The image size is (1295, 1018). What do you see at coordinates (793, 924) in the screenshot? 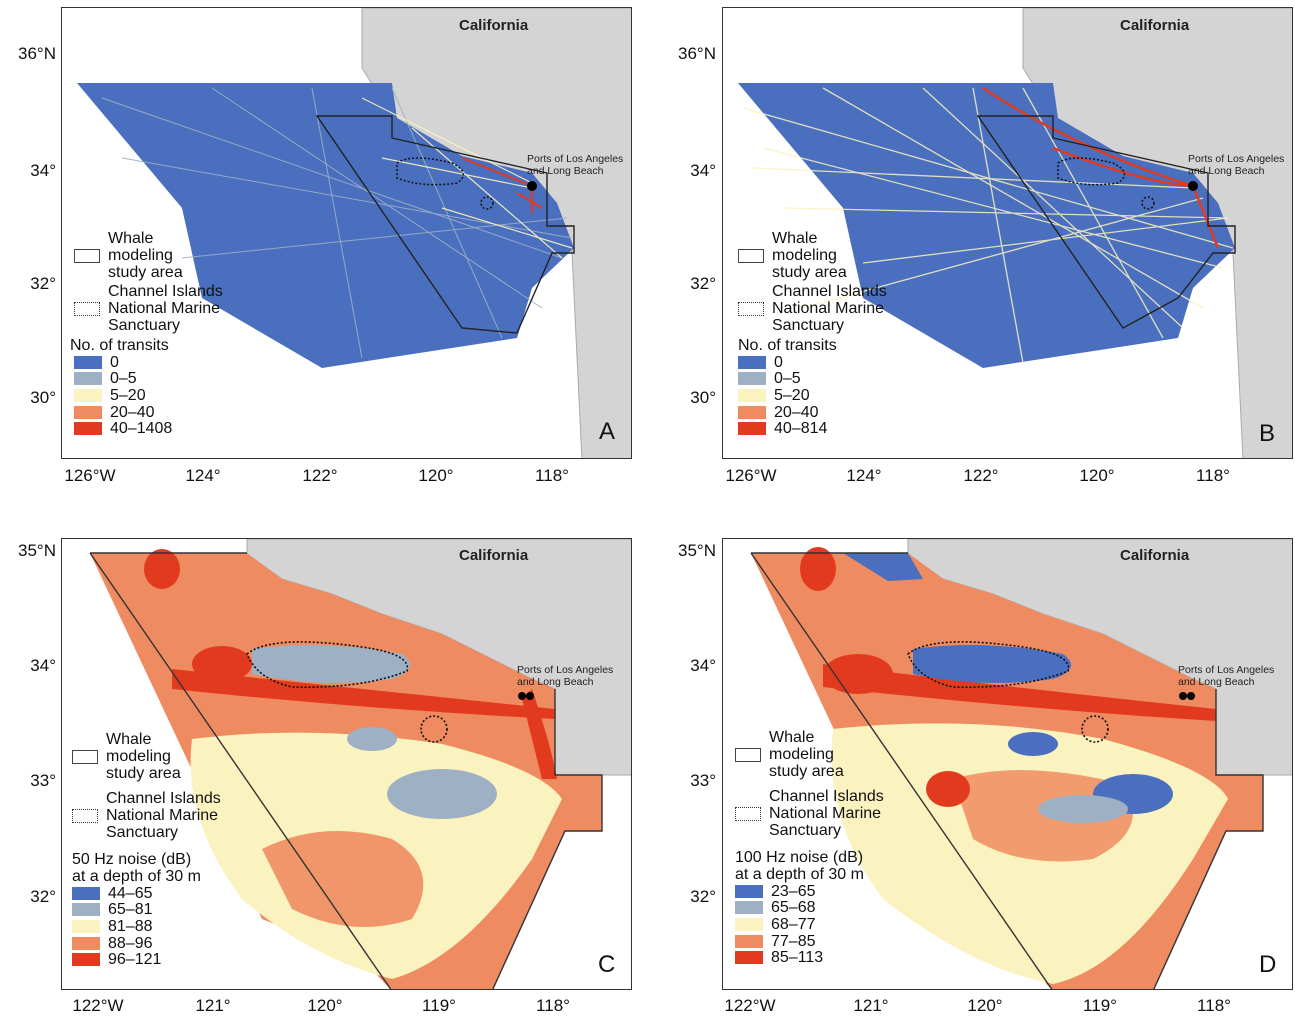
I see `legend-label: 68–77` at bounding box center [793, 924].